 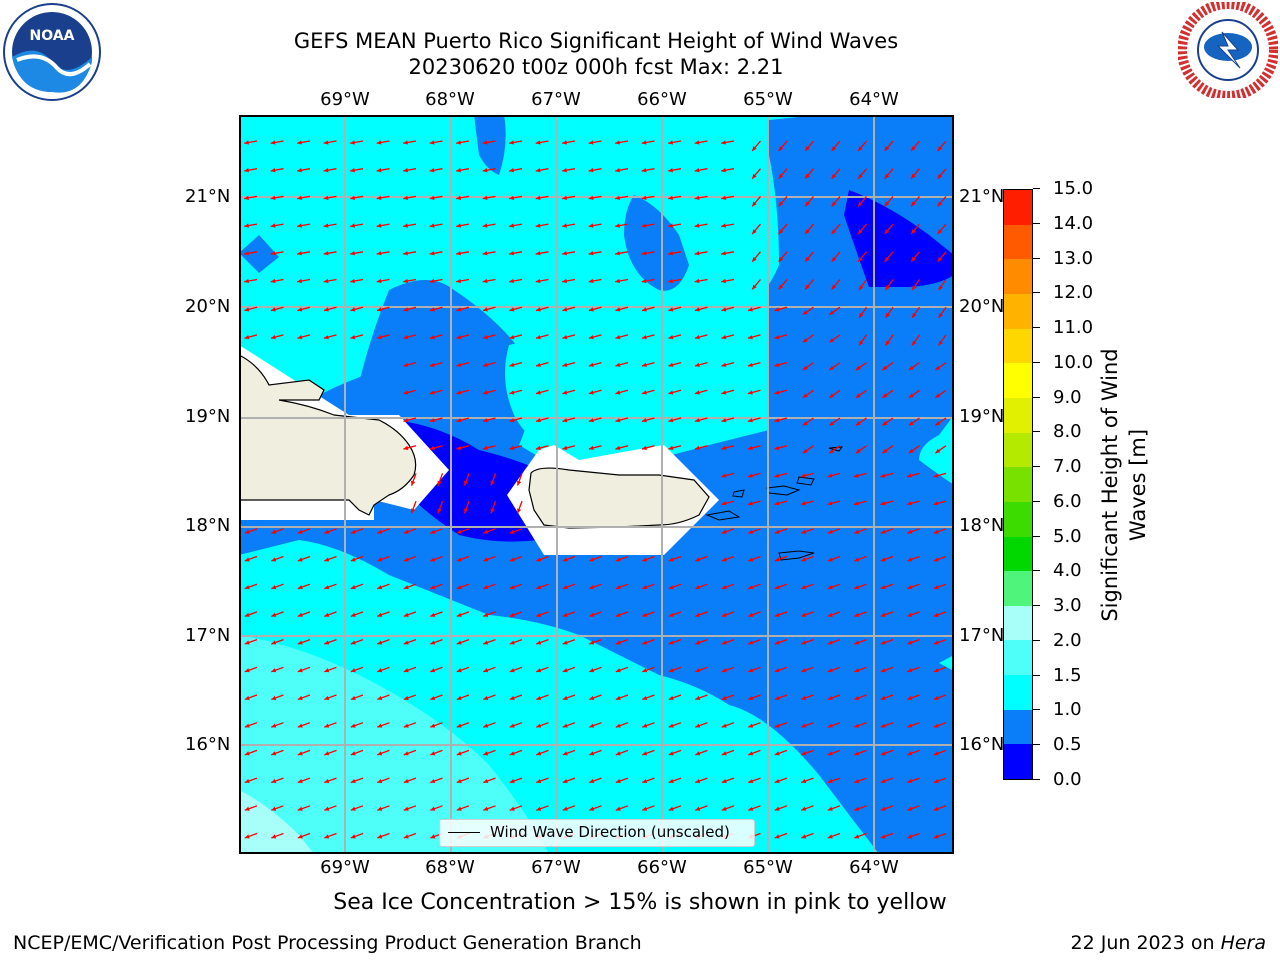 I want to click on nws-logo, so click(x=1228, y=50).